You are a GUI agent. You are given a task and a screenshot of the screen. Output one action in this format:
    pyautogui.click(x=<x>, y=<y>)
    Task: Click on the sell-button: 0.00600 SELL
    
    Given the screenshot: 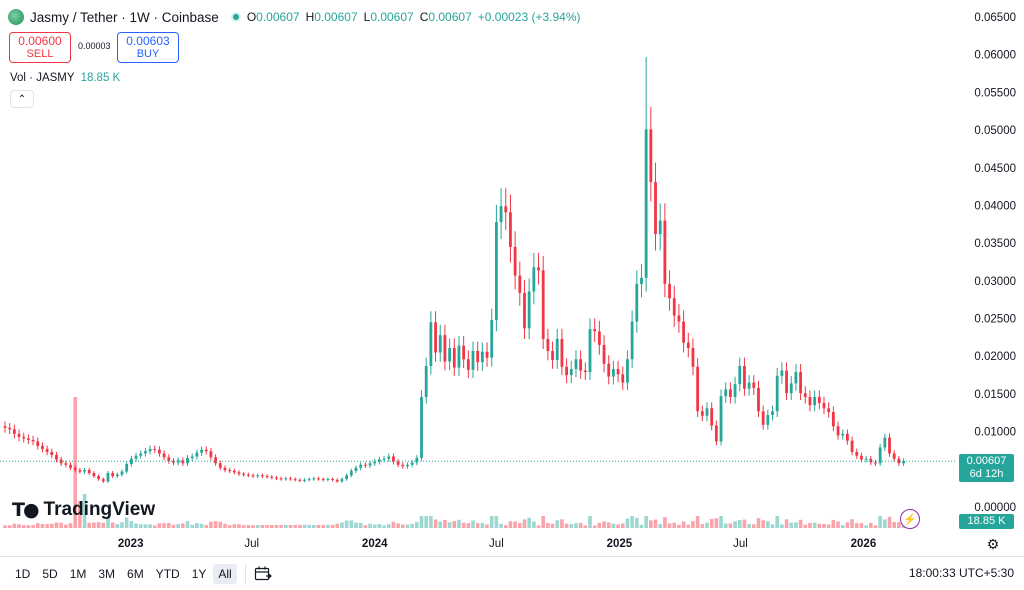 What is the action you would take?
    pyautogui.click(x=40, y=47)
    